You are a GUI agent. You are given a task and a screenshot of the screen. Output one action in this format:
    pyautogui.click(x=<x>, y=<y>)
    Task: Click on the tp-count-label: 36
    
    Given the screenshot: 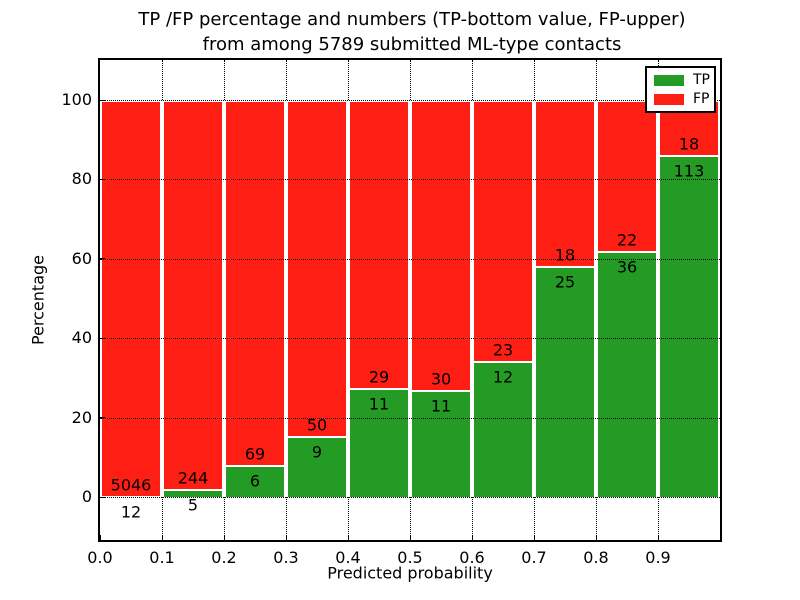 What is the action you would take?
    pyautogui.click(x=627, y=267)
    